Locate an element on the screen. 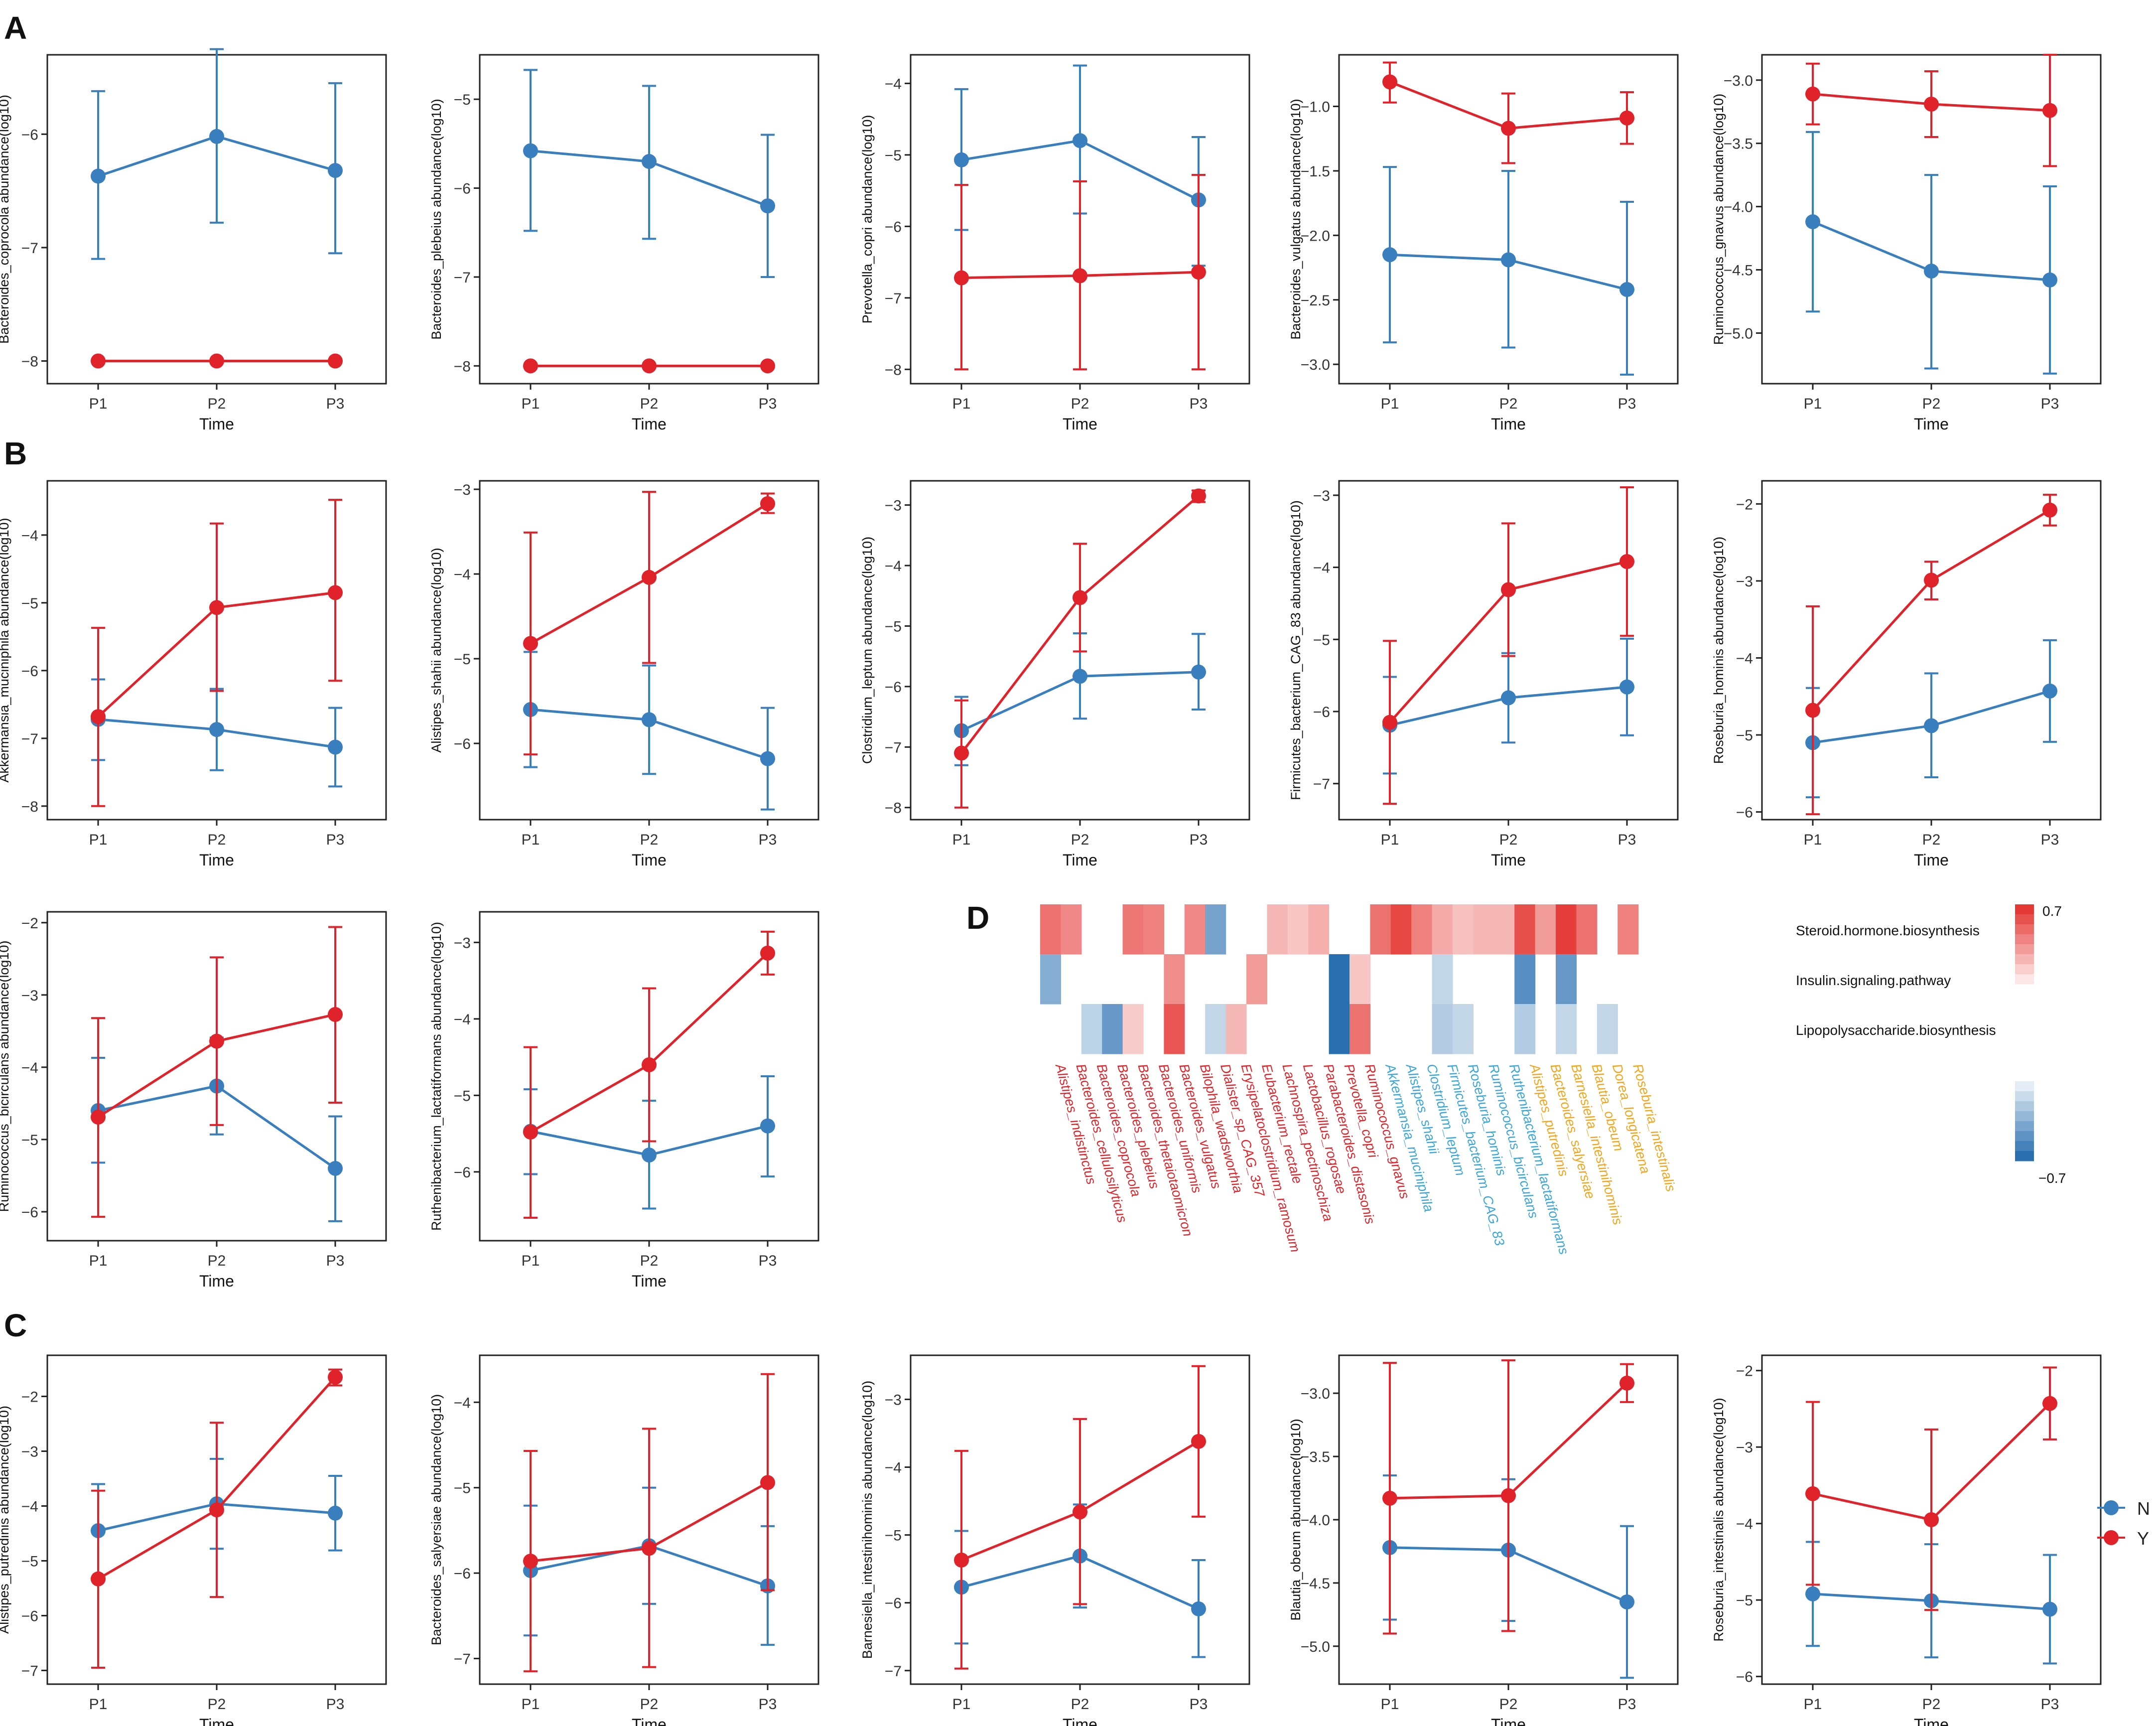 The image size is (2156, 1726). y-axis-label: Bacteroides_plebeius abundance(log10) is located at coordinates (436, 219).